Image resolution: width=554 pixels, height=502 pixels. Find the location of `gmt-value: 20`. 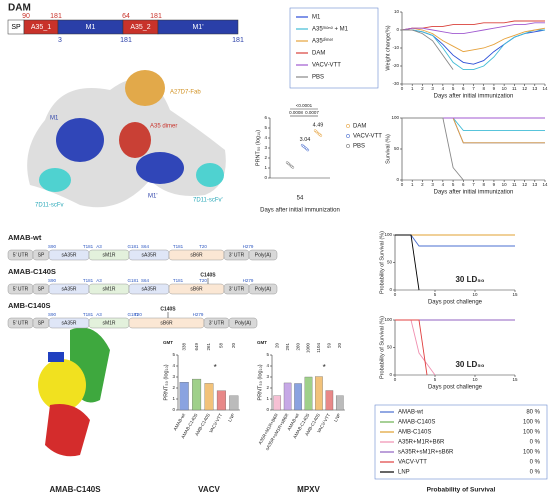

gmt-value: 20 is located at coordinates (233, 346).